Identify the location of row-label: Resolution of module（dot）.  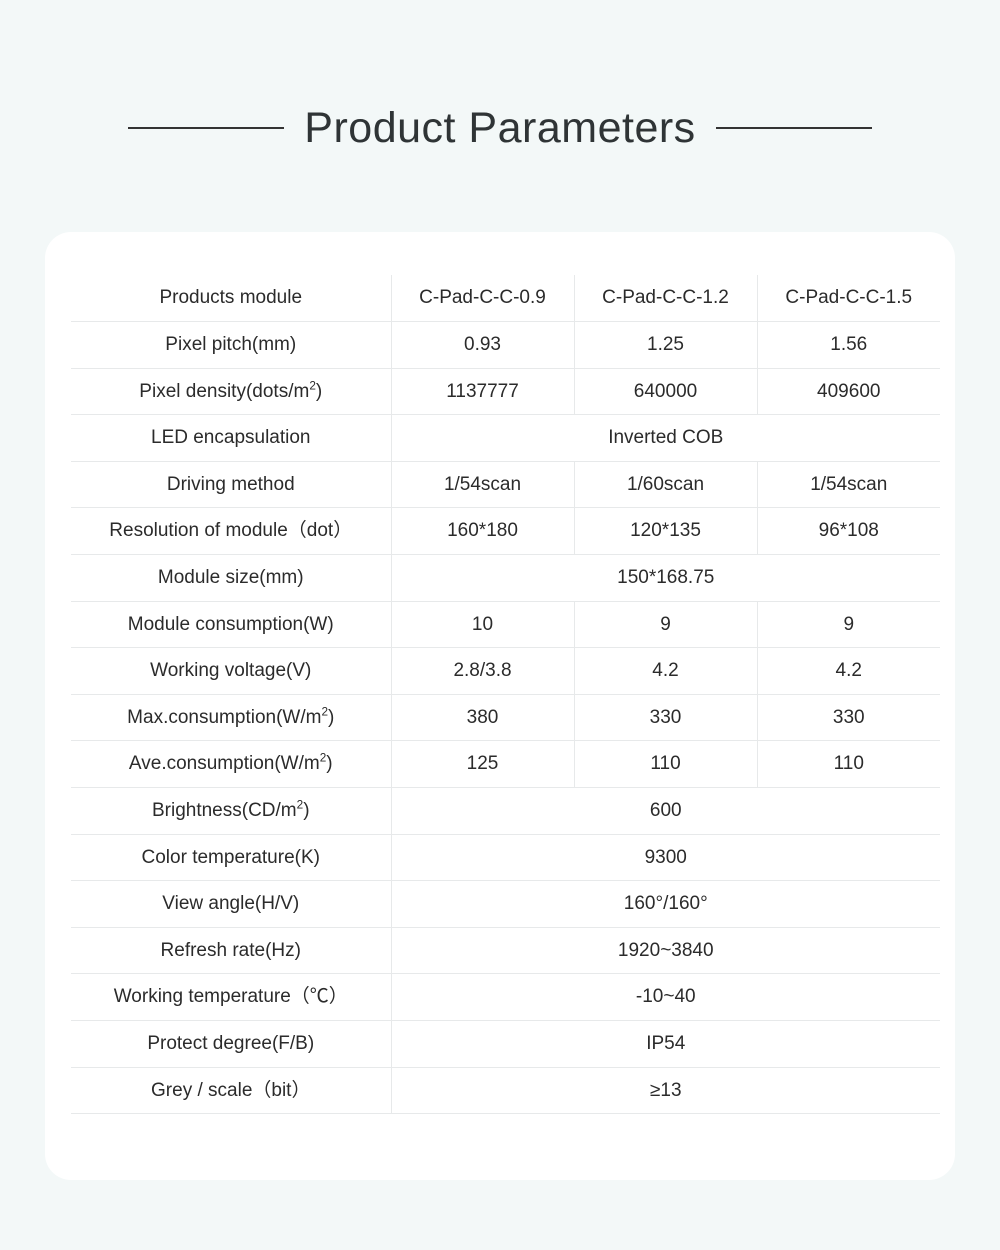
(231, 531).